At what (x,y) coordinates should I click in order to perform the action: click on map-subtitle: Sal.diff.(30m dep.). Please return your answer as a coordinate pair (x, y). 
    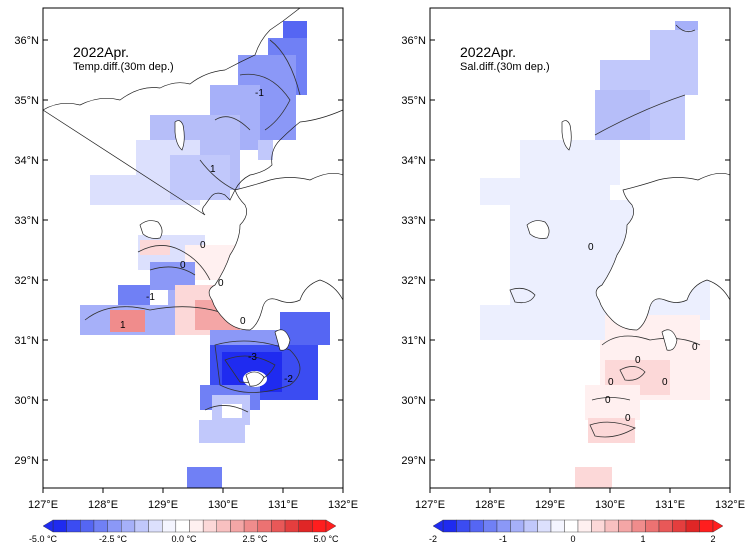
    Looking at the image, I should click on (505, 67).